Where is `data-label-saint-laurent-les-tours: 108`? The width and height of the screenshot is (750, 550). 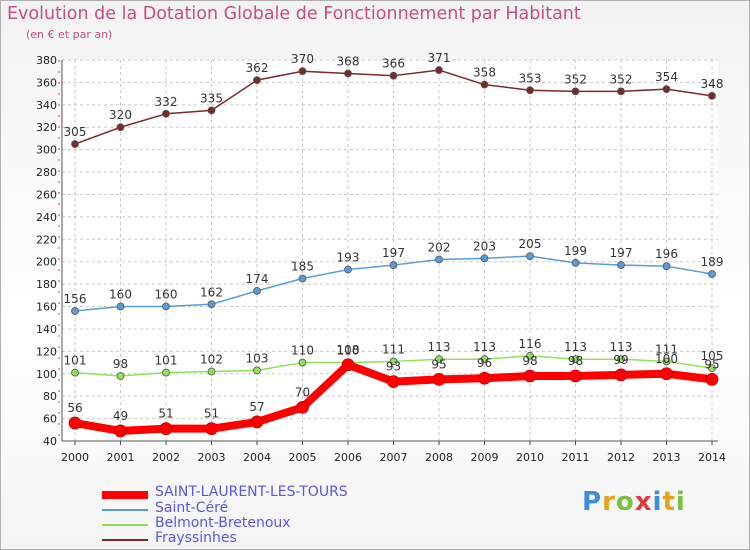 data-label-saint-laurent-les-tours: 108 is located at coordinates (348, 350).